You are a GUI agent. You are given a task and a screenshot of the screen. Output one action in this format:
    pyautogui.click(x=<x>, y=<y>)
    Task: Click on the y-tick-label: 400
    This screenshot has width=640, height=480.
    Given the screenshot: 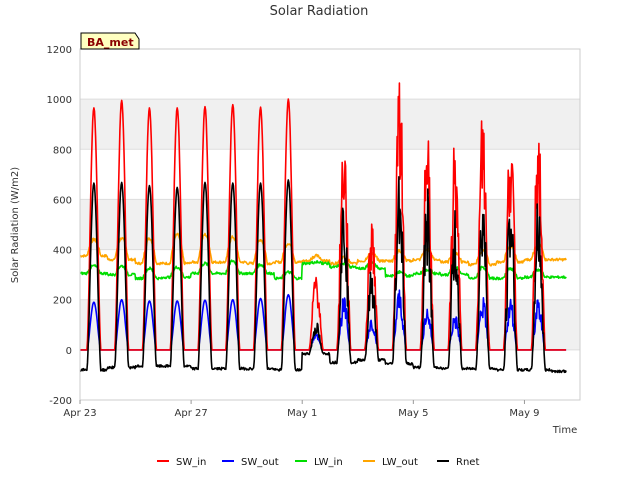 What is the action you would take?
    pyautogui.click(x=62, y=251)
    